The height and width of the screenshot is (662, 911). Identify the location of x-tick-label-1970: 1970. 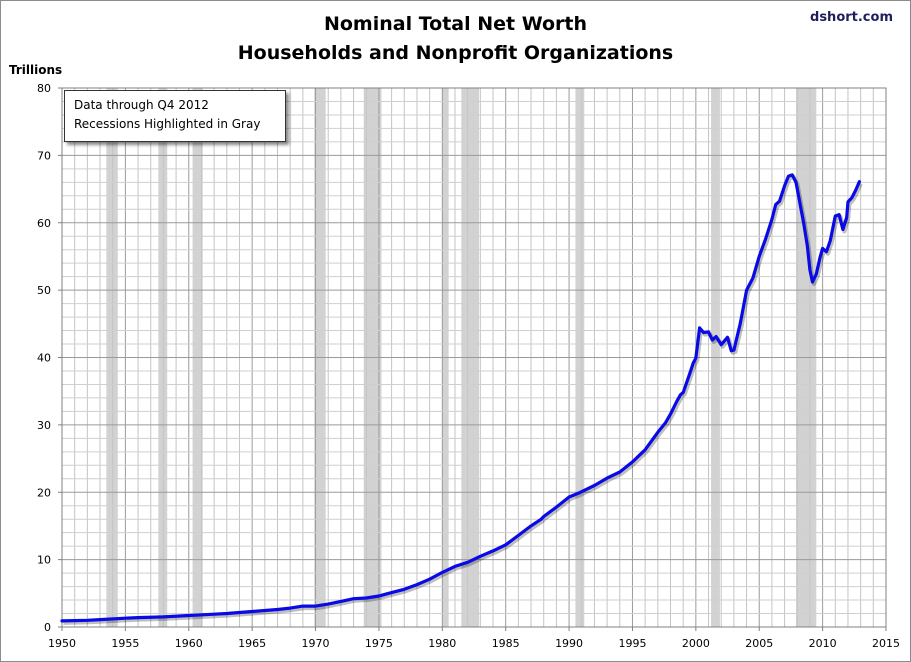
(316, 643).